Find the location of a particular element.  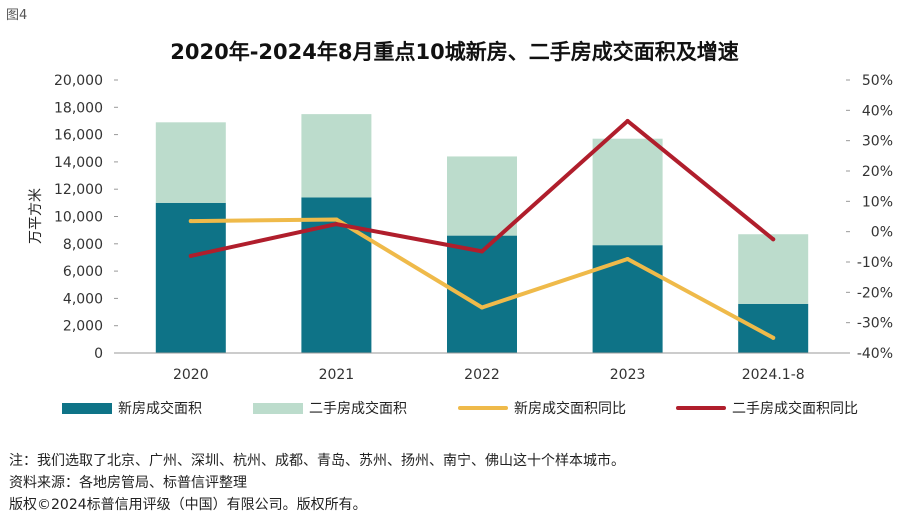

figure-label: 图4 is located at coordinates (17, 15).